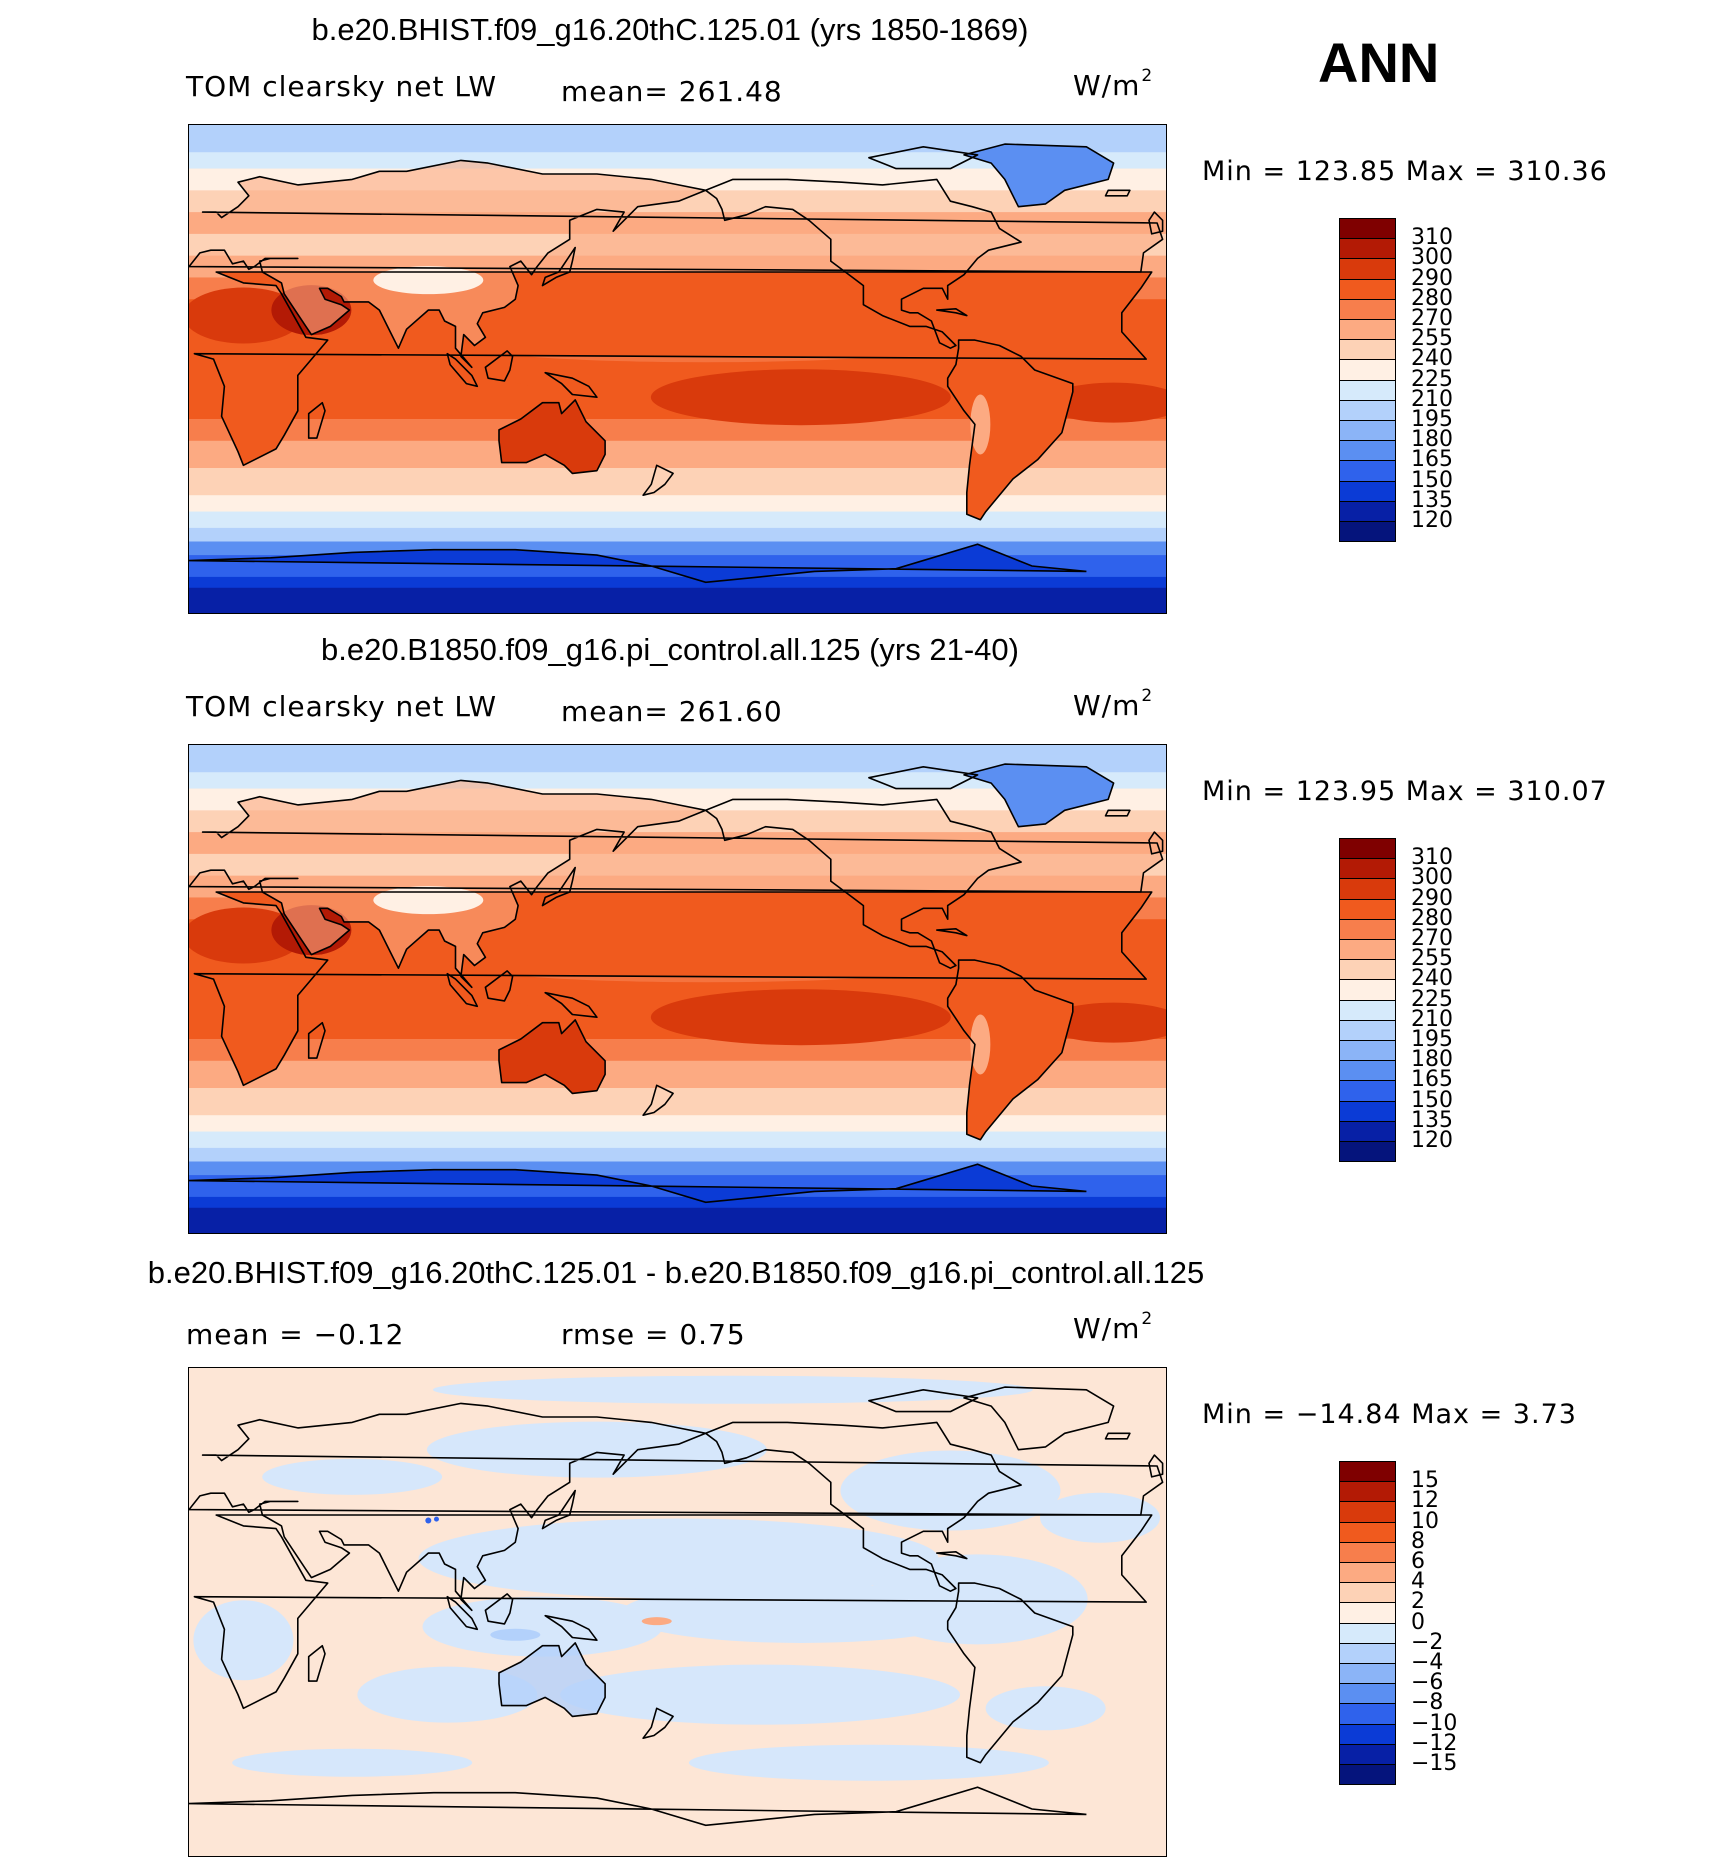 The width and height of the screenshot is (1710, 1874). I want to click on min-max-label: Min = −14.84 Max = 3.73, so click(1389, 1414).